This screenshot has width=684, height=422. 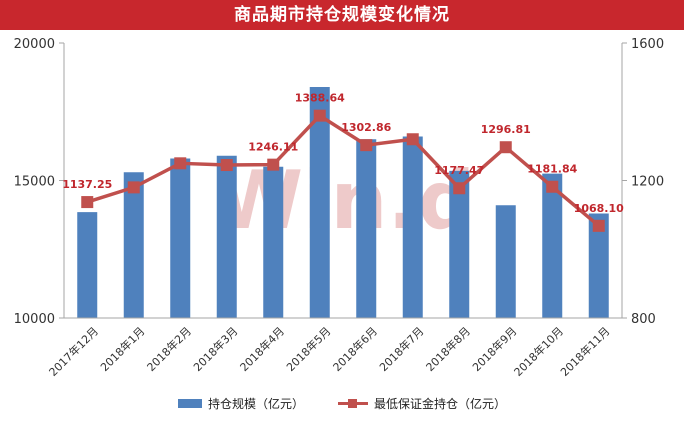 I want to click on x-tick-label: 2018年2月, so click(x=169, y=349).